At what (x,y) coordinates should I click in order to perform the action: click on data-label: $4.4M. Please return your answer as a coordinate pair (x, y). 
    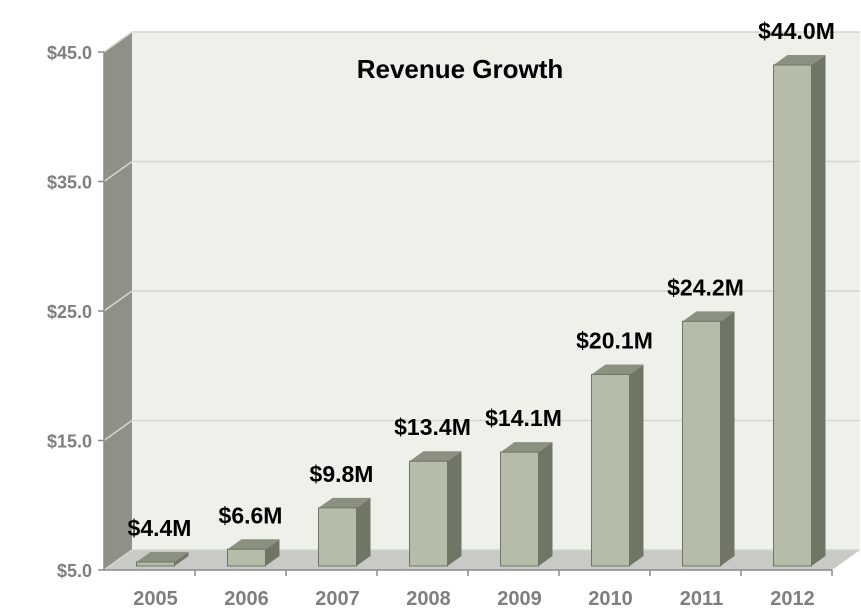
    Looking at the image, I should click on (160, 528).